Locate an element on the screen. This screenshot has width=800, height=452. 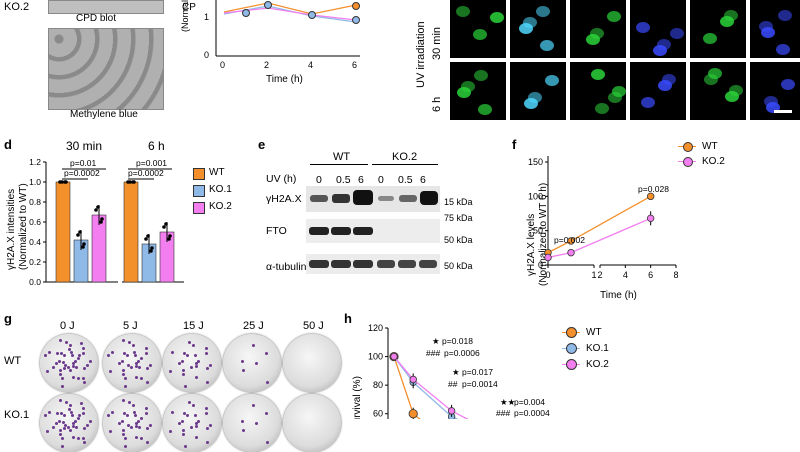
panel-h-legend: WT KO.1 KO.2 is located at coordinates (602, 350).